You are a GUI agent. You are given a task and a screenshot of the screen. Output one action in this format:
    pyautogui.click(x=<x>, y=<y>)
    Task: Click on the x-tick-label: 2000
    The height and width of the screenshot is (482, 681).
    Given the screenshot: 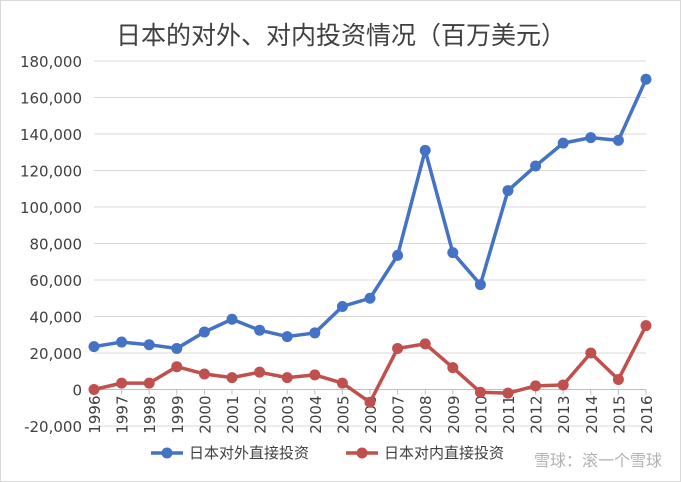 What is the action you would take?
    pyautogui.click(x=205, y=415)
    